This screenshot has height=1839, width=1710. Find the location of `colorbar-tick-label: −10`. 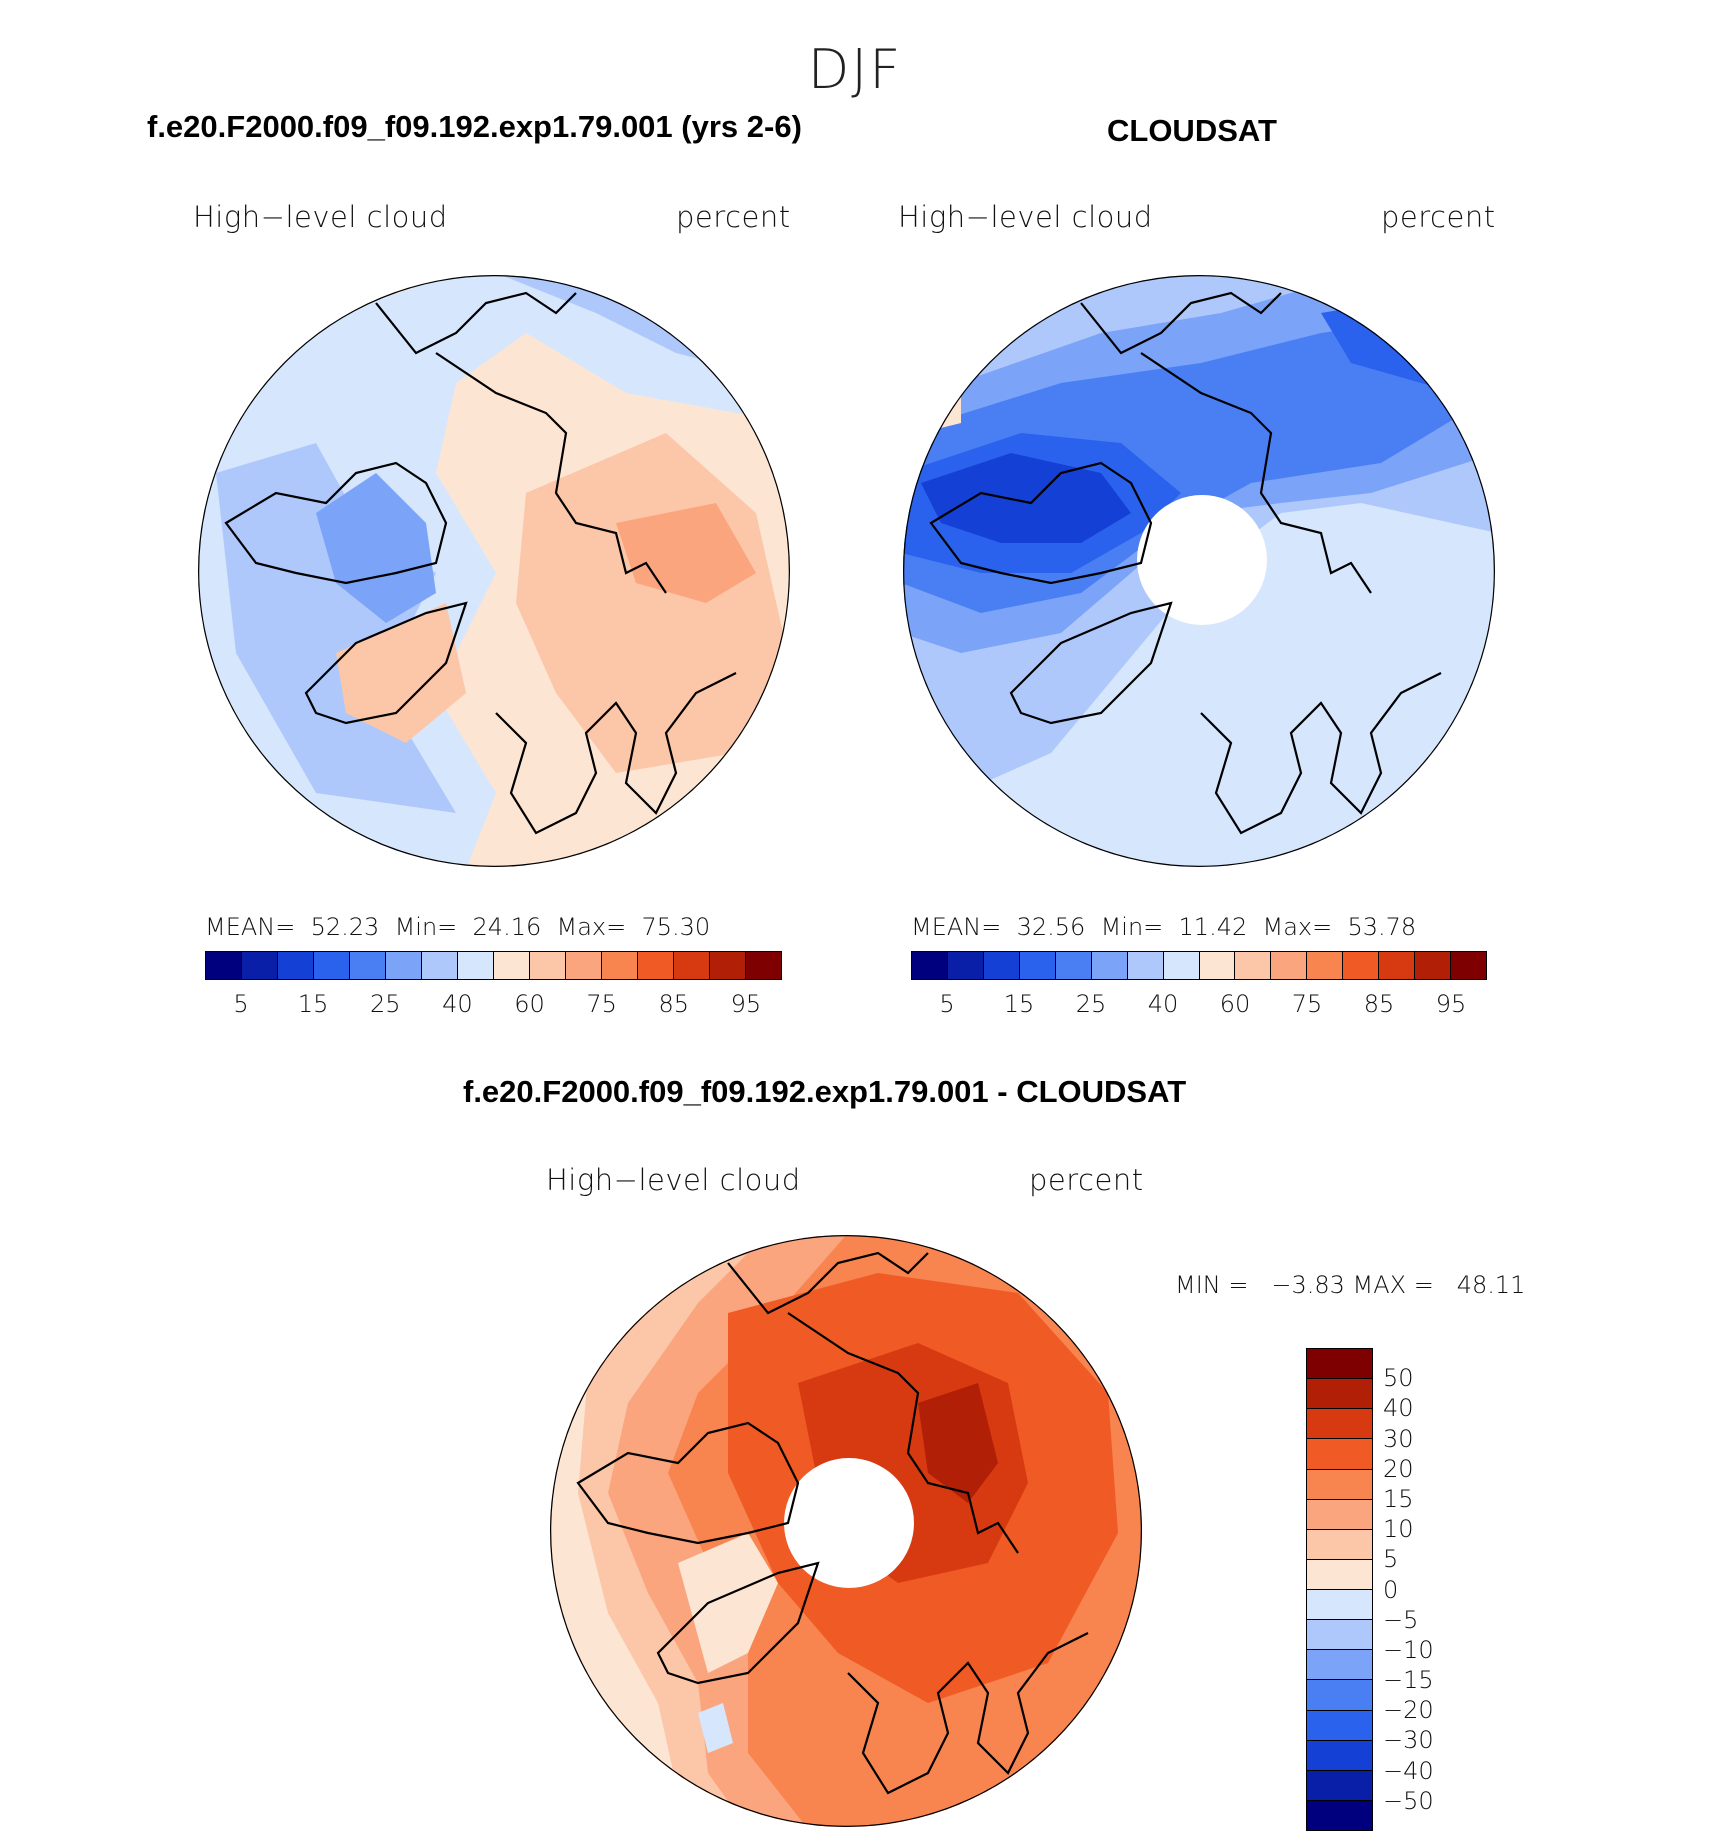

colorbar-tick-label: −10 is located at coordinates (1408, 1649).